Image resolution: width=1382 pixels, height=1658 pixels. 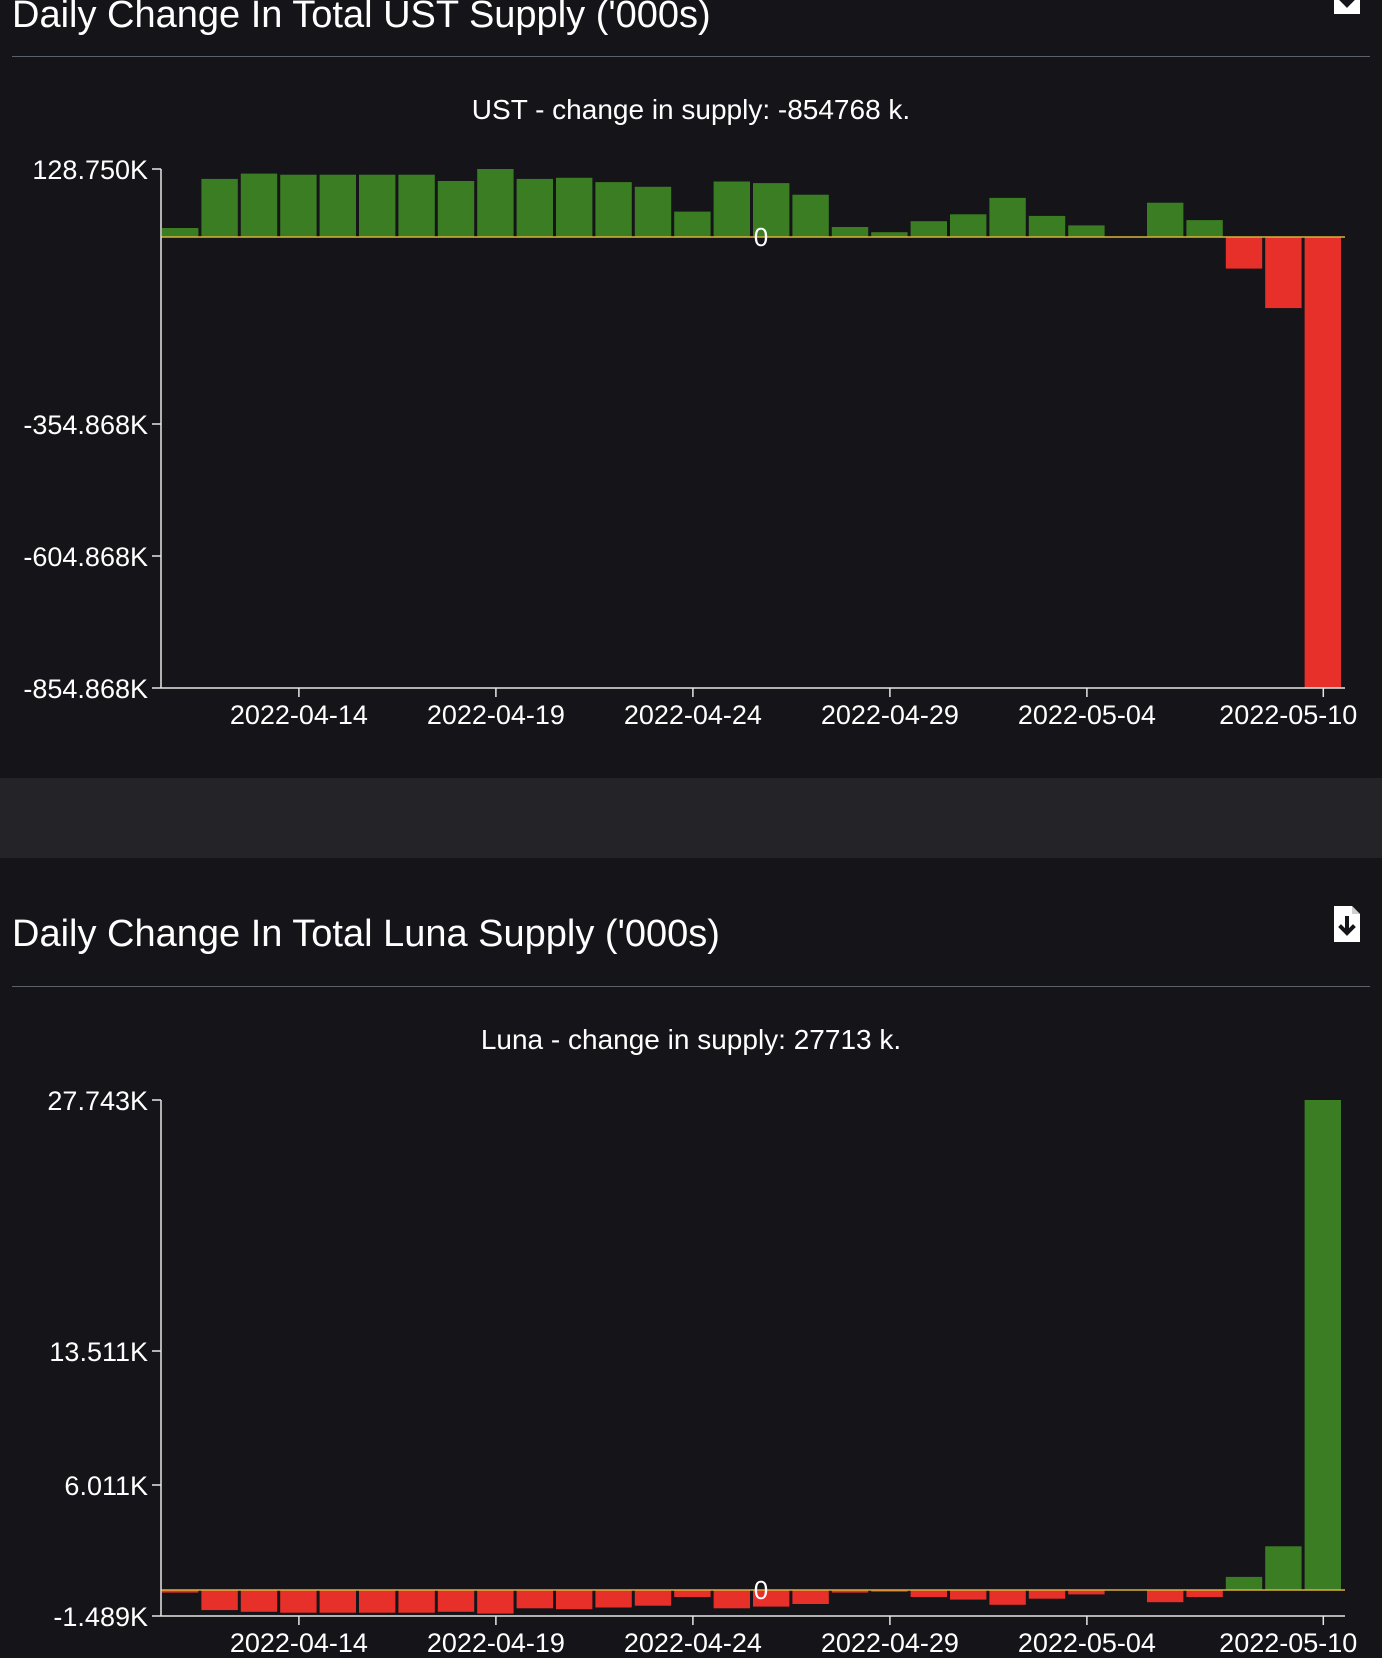 What do you see at coordinates (90, 170) in the screenshot?
I see `y-tick-label: 128.750K` at bounding box center [90, 170].